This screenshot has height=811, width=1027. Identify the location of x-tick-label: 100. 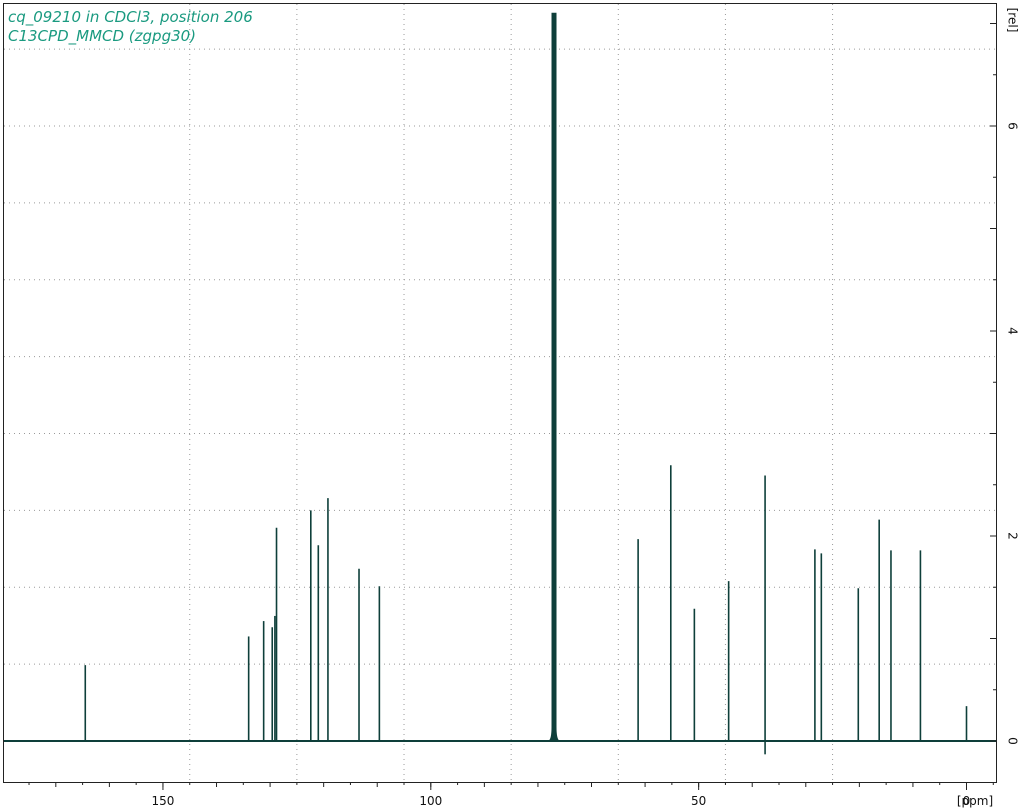
(430, 801).